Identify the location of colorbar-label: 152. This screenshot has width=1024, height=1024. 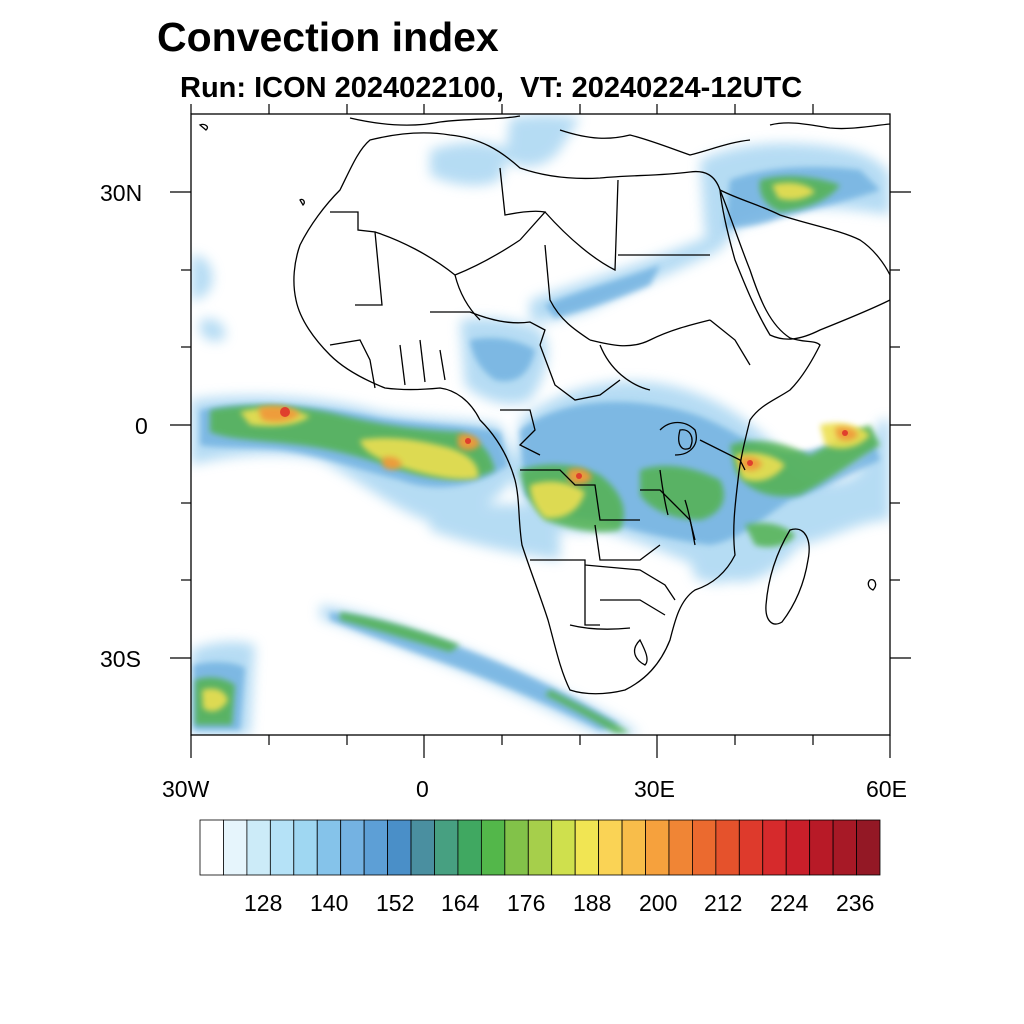
(395, 903).